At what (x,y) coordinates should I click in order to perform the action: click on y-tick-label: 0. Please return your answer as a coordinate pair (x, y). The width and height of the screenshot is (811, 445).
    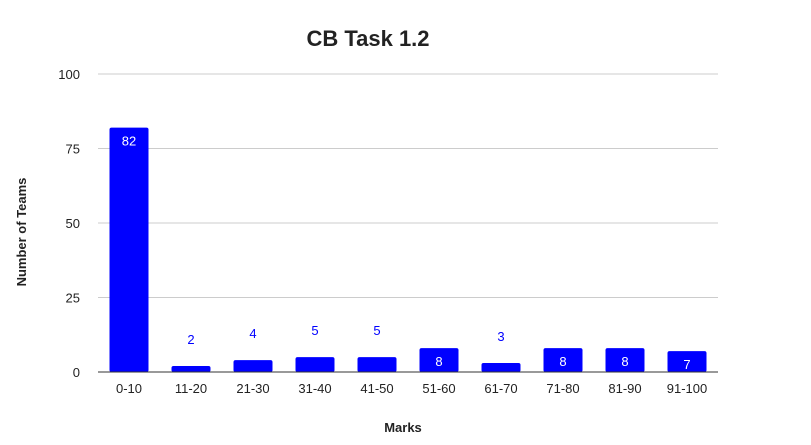
    Looking at the image, I should click on (76, 372).